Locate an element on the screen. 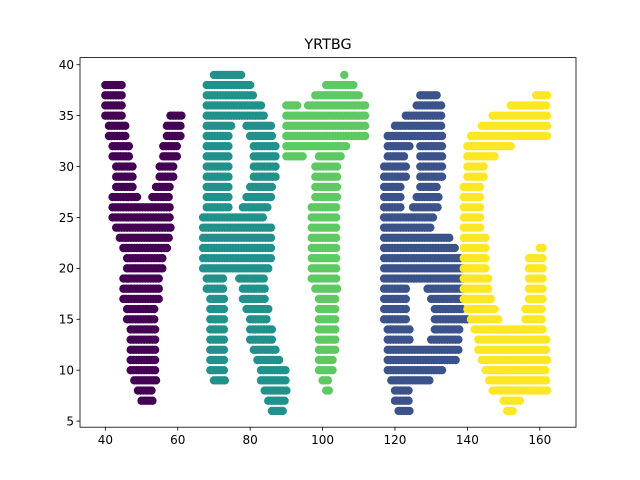  chart-title: YRTBG is located at coordinates (327, 45).